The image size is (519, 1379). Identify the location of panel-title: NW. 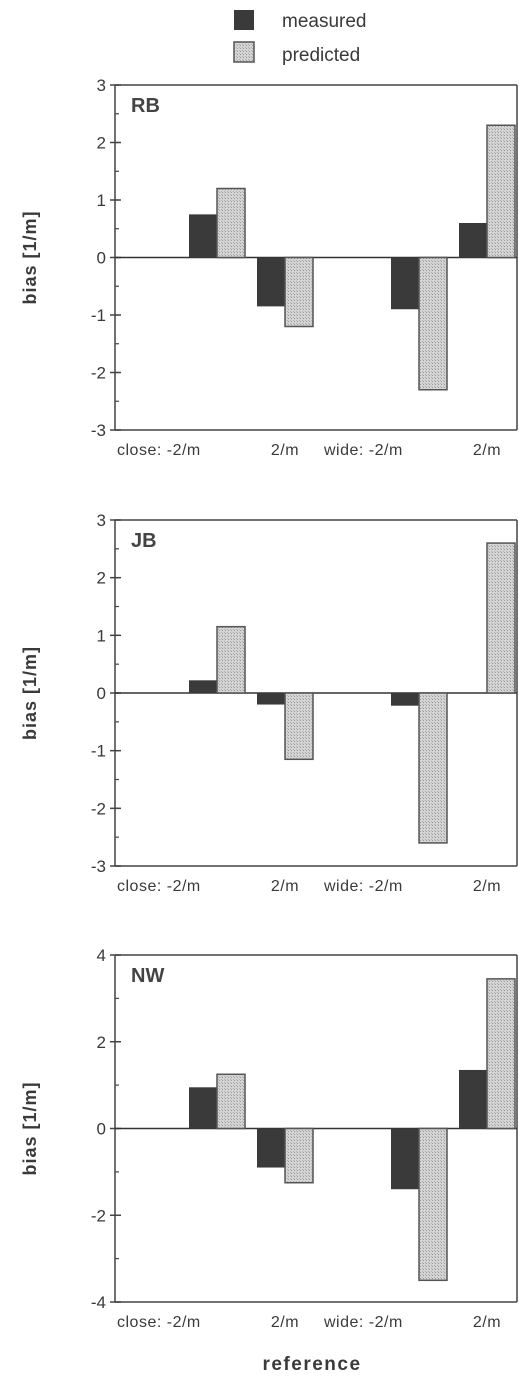
(147, 976).